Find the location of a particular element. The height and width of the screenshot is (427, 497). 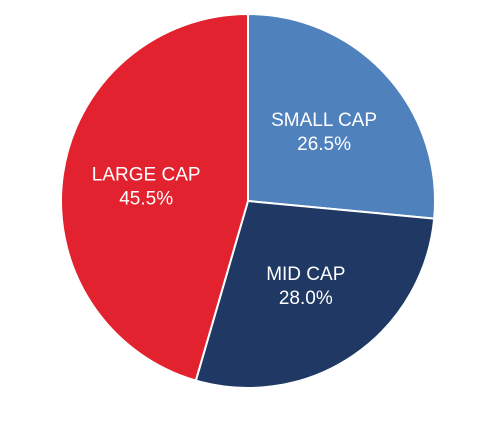

slice-value-small-cap: 26.5% is located at coordinates (324, 144).